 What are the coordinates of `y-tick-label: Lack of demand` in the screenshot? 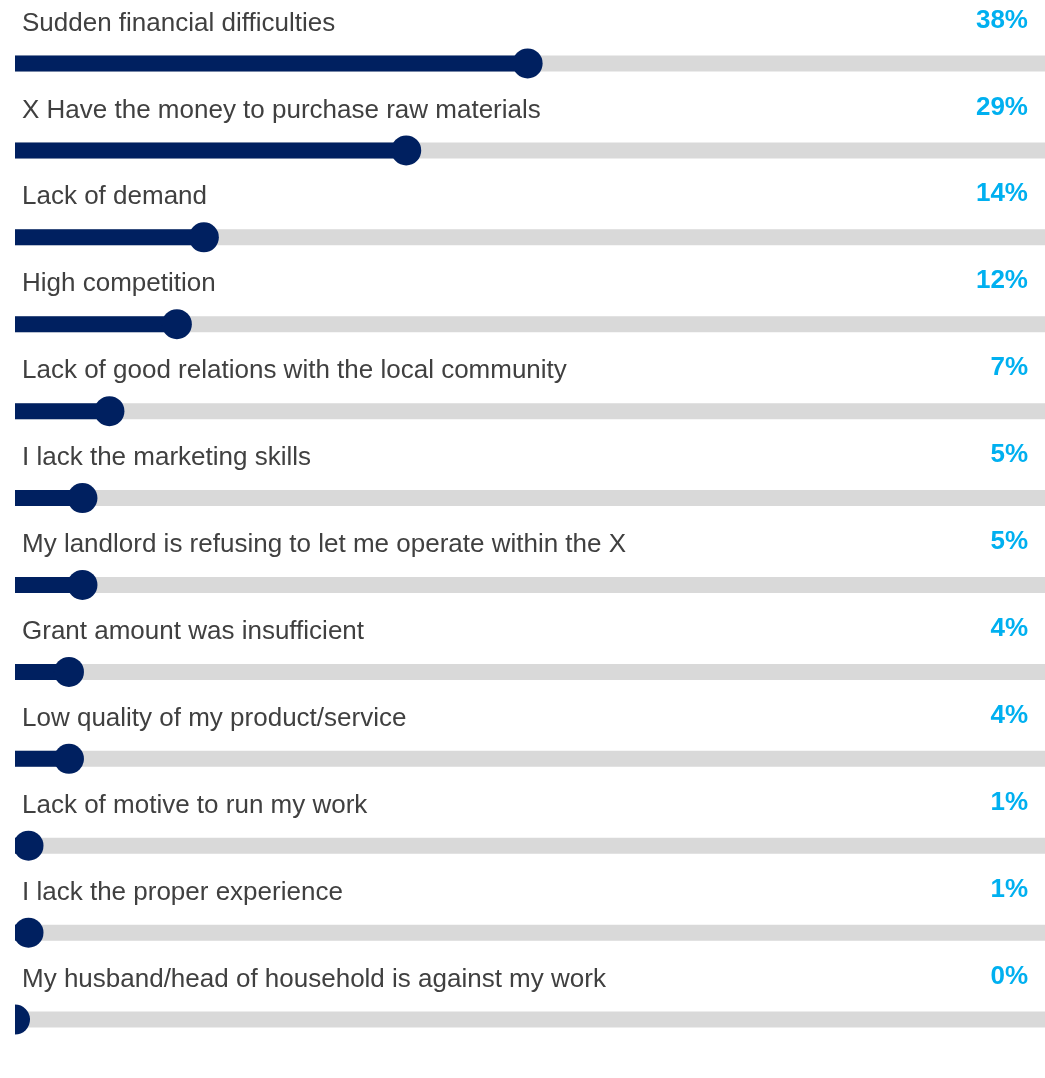 It's located at (115, 195).